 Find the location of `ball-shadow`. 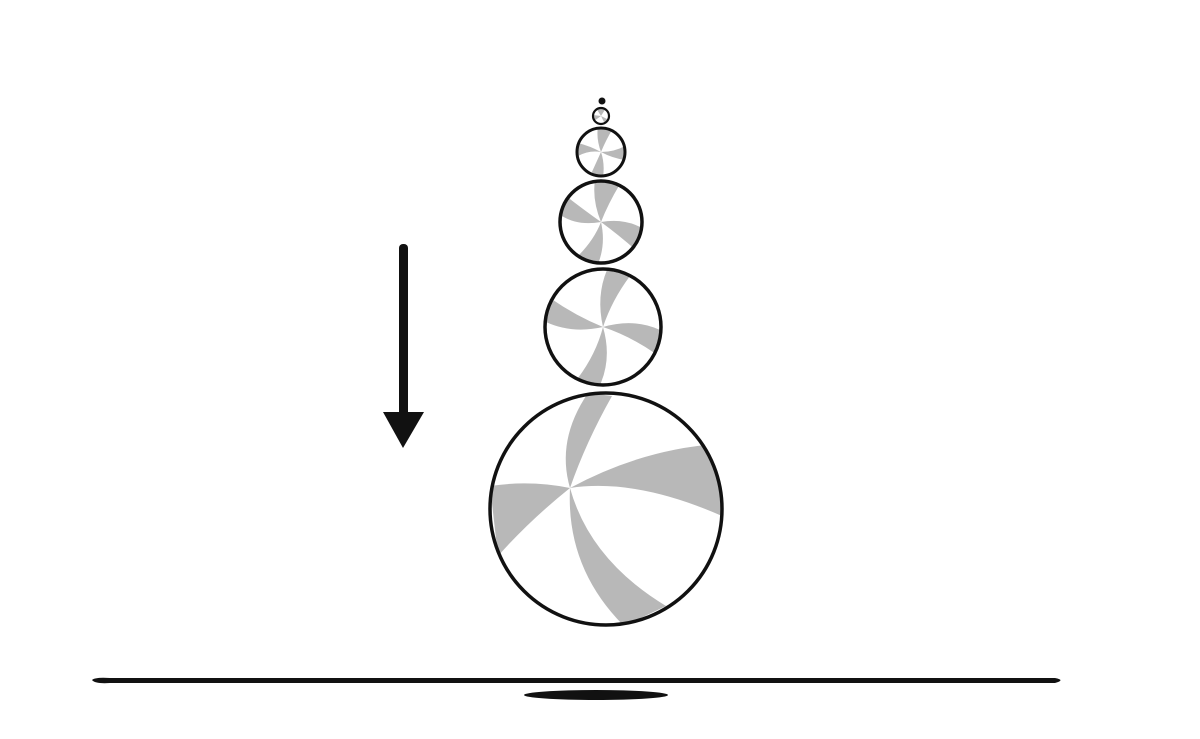

ball-shadow is located at coordinates (596, 695).